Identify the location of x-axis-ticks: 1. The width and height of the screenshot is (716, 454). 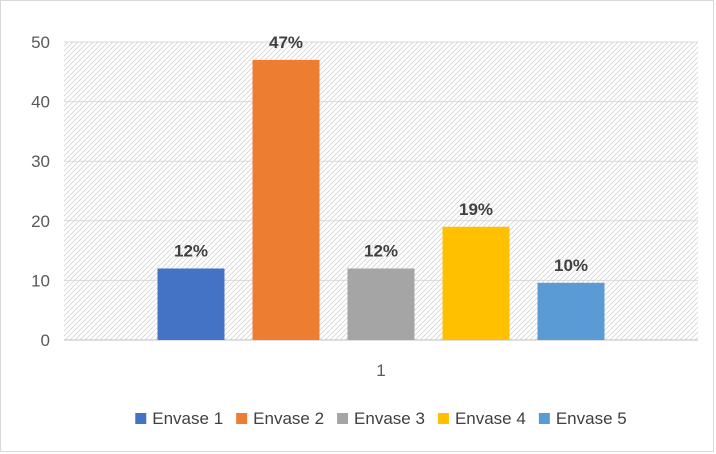
(380, 370).